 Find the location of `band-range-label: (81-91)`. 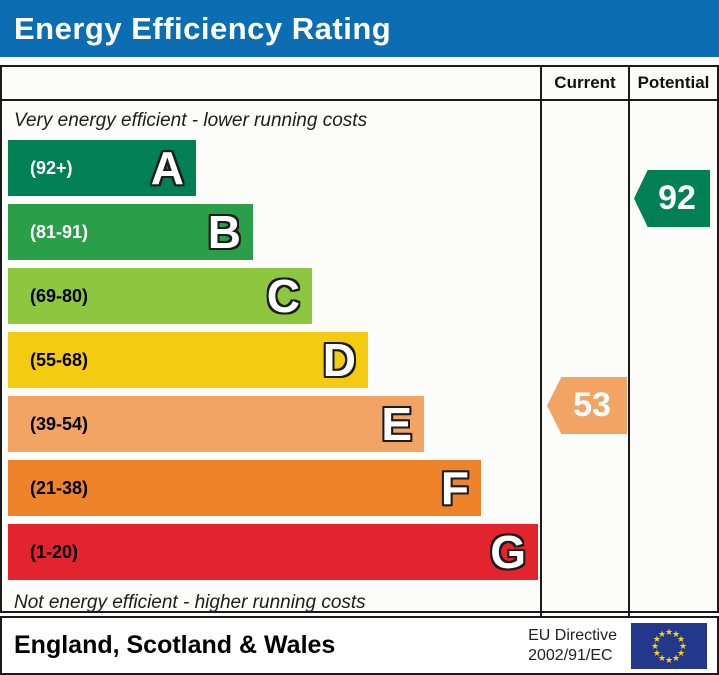

band-range-label: (81-91) is located at coordinates (59, 231).